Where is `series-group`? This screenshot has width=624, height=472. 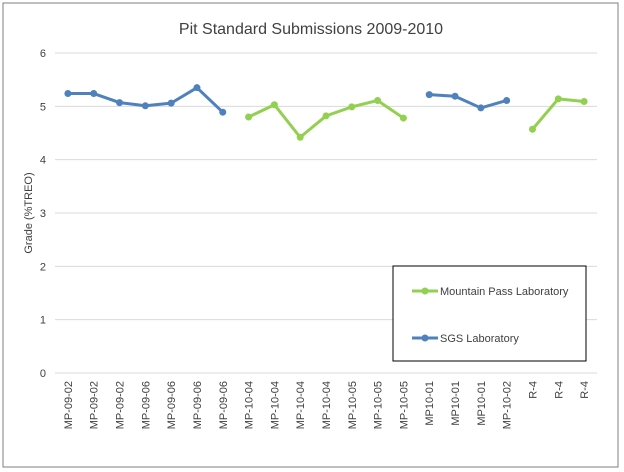 series-group is located at coordinates (326, 112).